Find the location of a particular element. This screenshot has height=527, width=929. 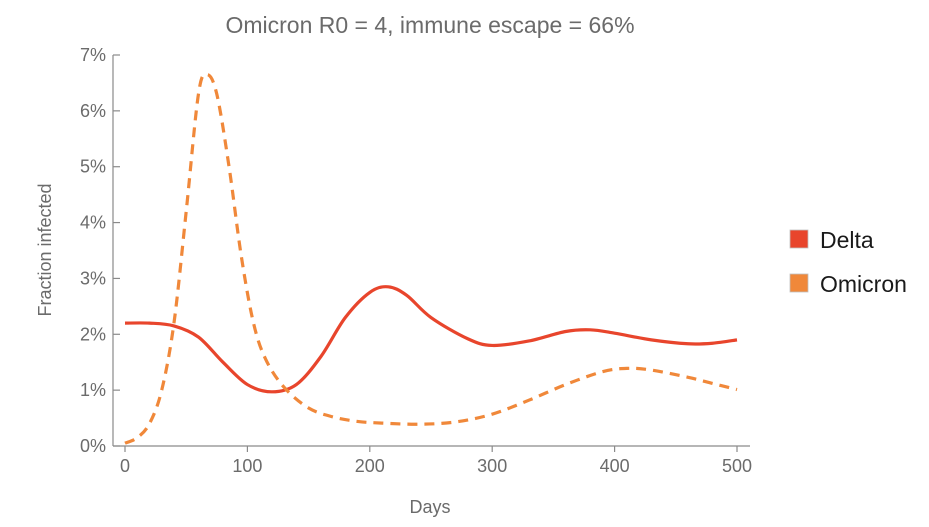

y-axis-label: Fraction infected is located at coordinates (45, 249).